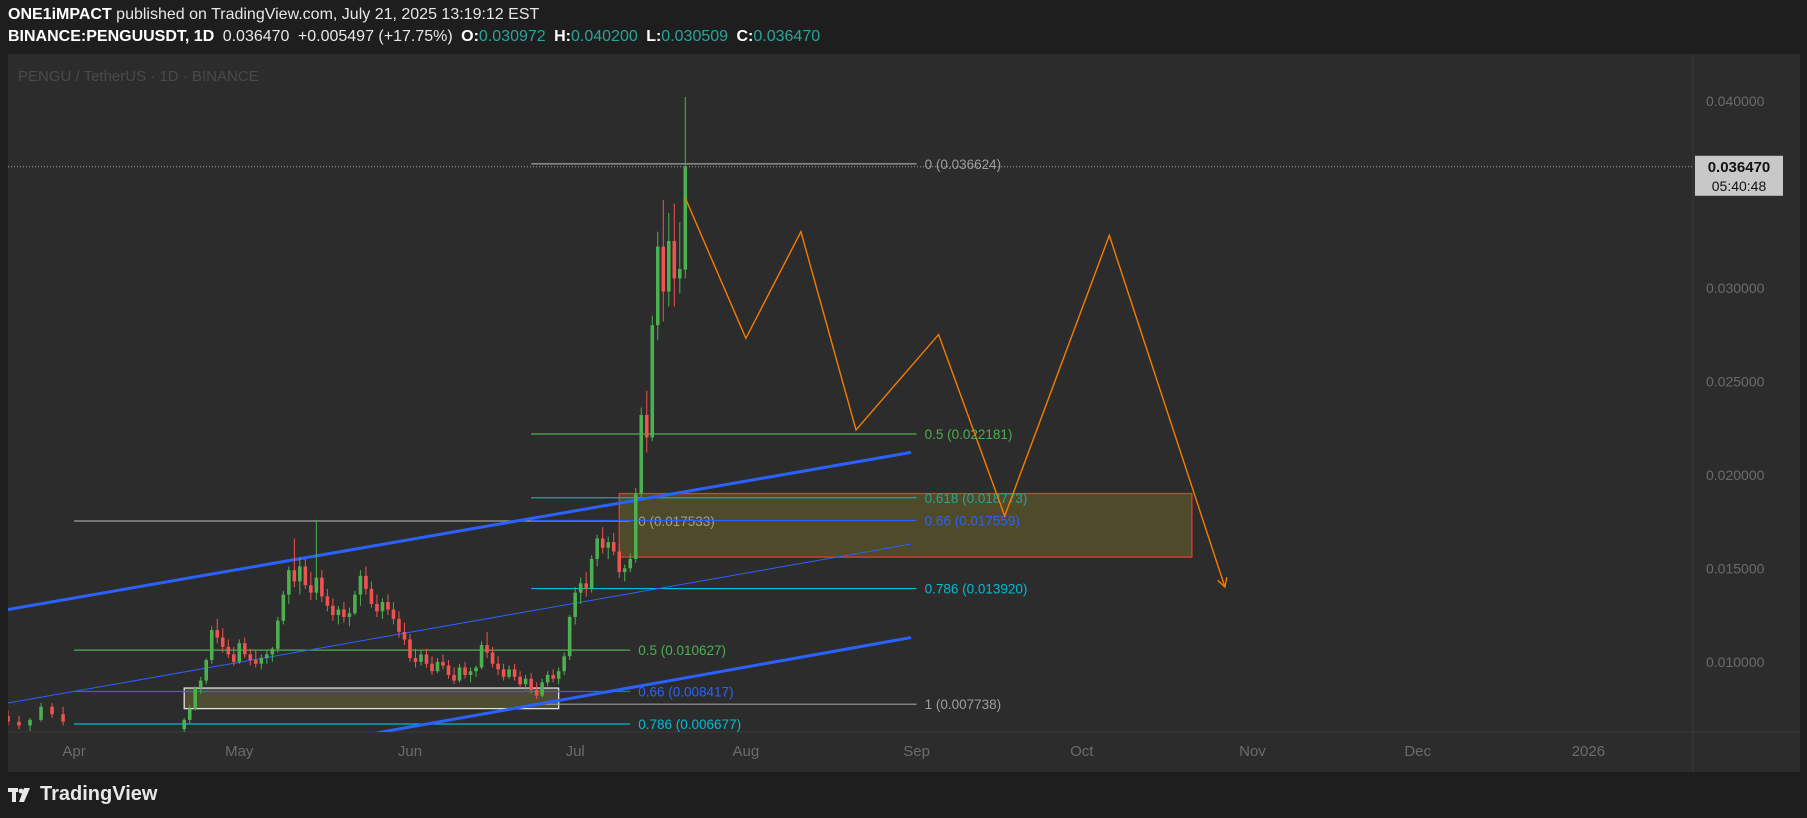  What do you see at coordinates (1735, 662) in the screenshot?
I see `y-tick-label: 0.010000` at bounding box center [1735, 662].